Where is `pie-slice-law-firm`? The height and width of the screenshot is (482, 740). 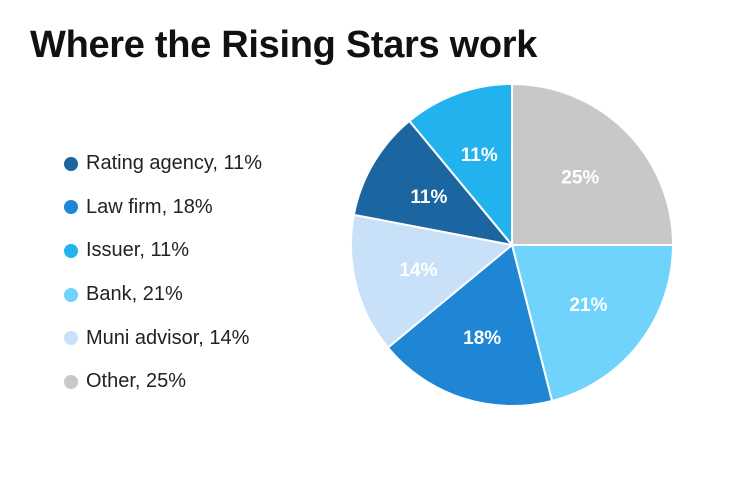
pie-slice-law-firm is located at coordinates (470, 325).